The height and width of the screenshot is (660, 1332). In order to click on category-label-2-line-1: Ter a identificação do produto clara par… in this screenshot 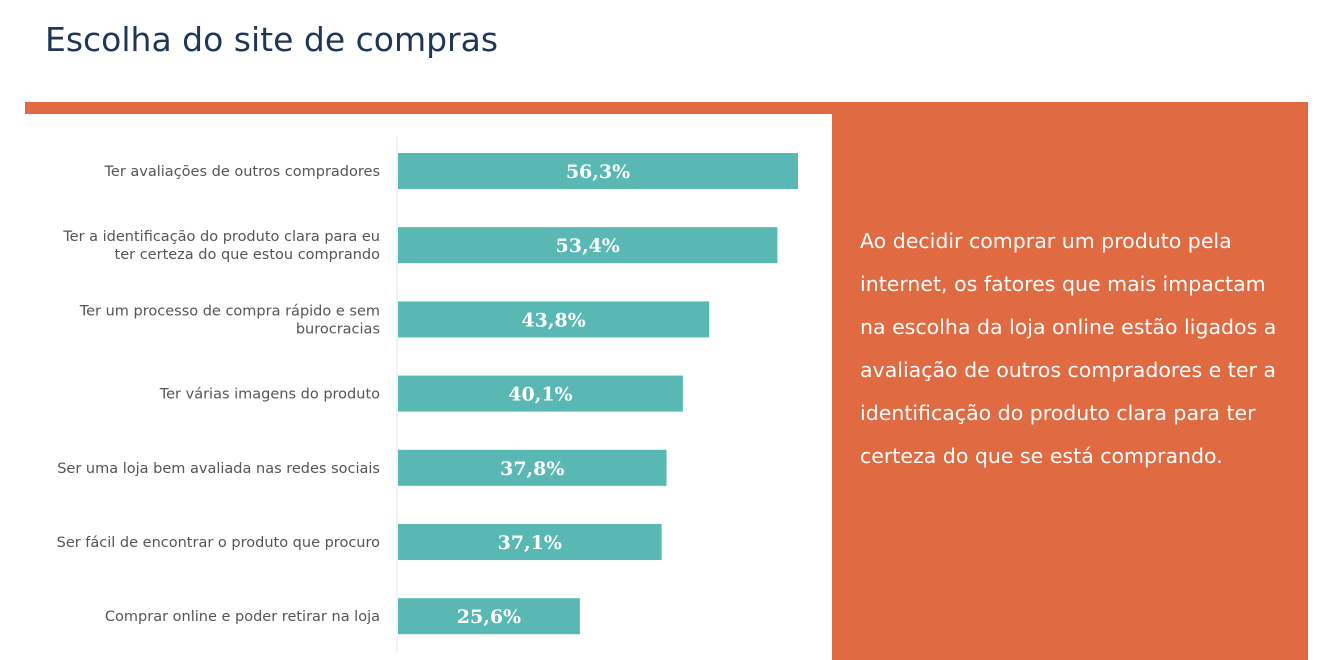, I will do `click(221, 237)`.